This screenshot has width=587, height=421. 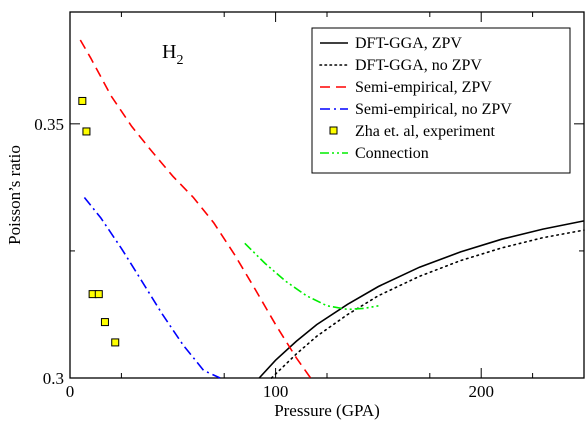 What do you see at coordinates (169, 52) in the screenshot?
I see `annotation-main: H` at bounding box center [169, 52].